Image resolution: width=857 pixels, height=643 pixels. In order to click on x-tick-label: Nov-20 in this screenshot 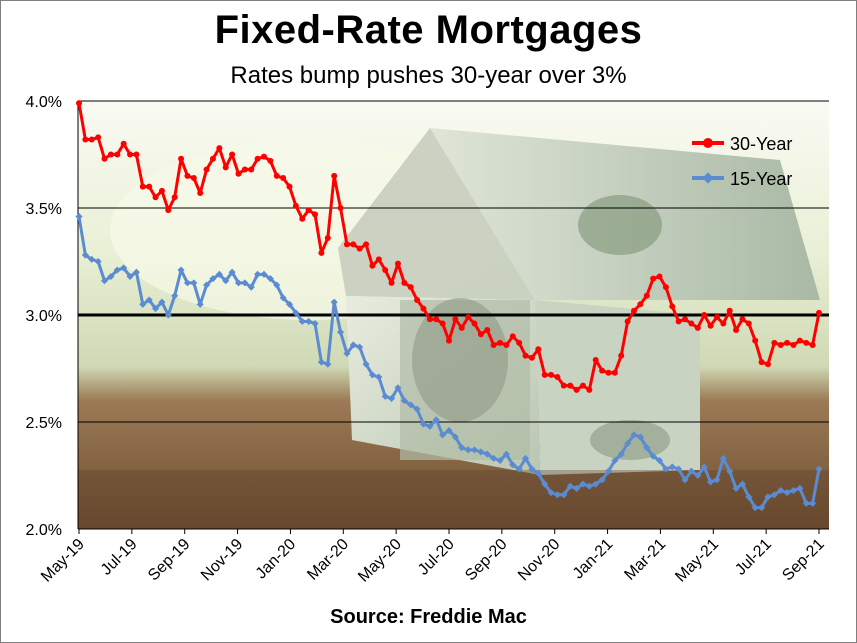, I will do `click(539, 560)`.